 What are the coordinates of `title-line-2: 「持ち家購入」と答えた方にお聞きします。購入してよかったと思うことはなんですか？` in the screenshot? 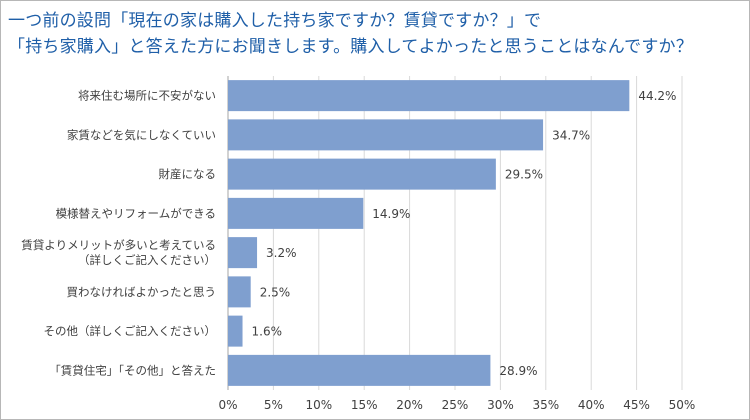 It's located at (350, 47).